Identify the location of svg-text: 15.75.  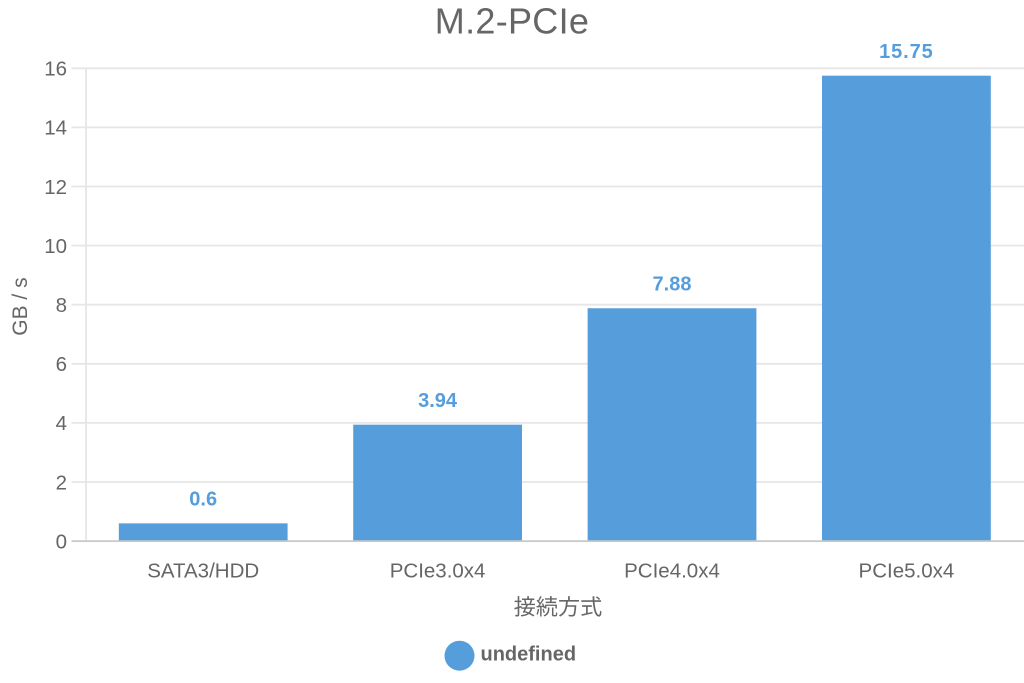
(906, 52).